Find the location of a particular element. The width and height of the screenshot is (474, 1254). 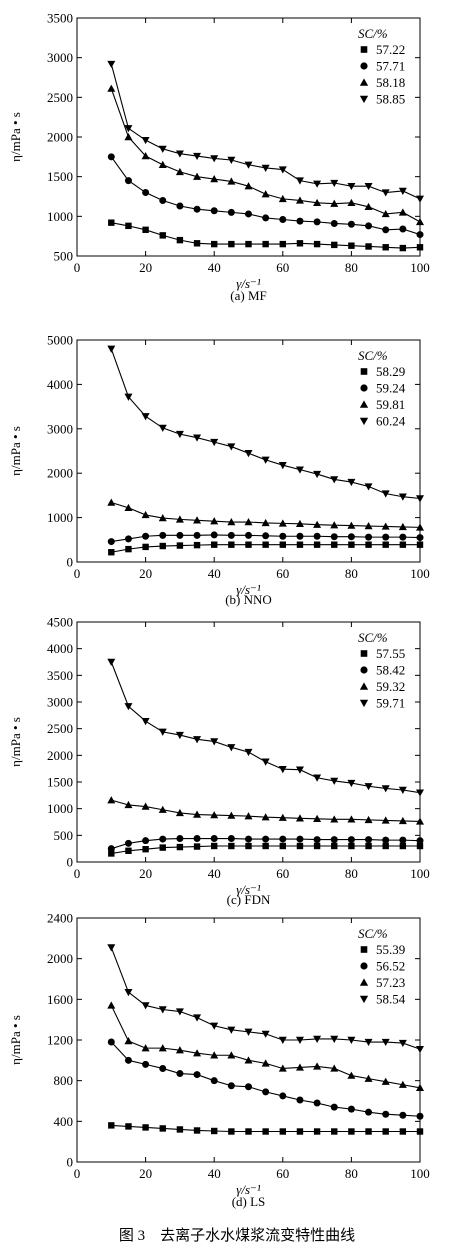

y-tick-label: 2000 is located at coordinates (60, 137).